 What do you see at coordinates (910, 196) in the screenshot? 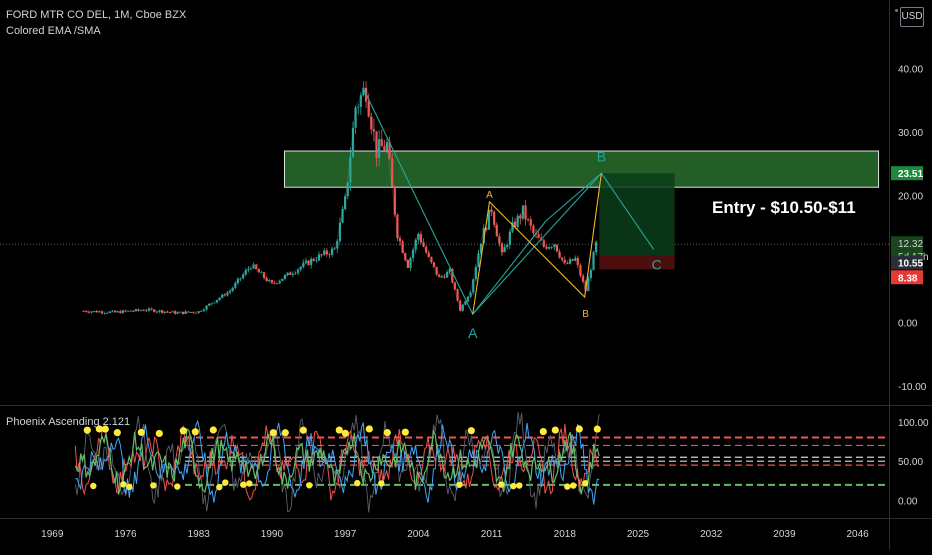
I see `price-axis-tick: 20.00` at bounding box center [910, 196].